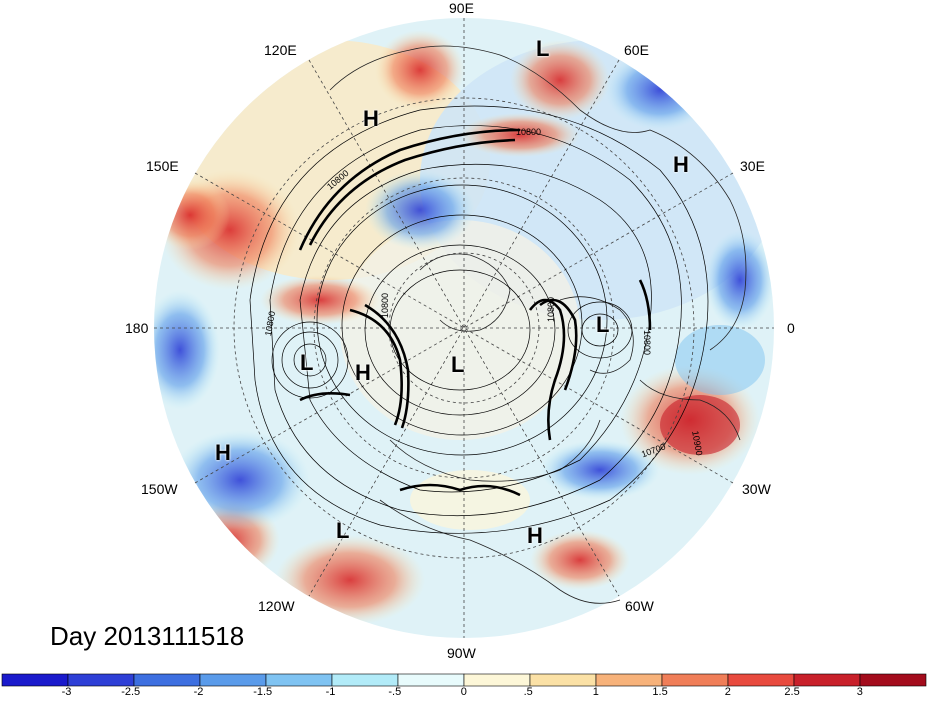  I want to click on lon-150e-label: 150E, so click(162, 166).